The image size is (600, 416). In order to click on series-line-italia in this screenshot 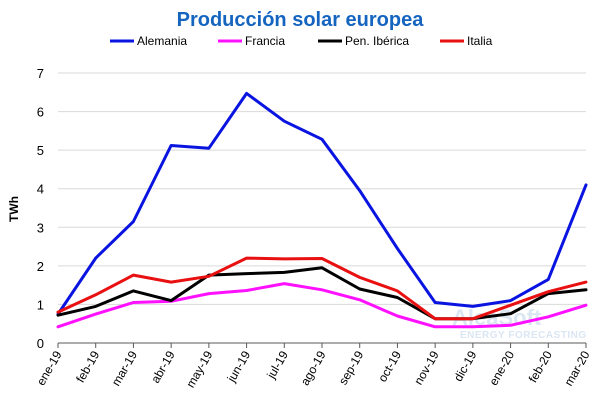, I will do `click(322, 288)`.